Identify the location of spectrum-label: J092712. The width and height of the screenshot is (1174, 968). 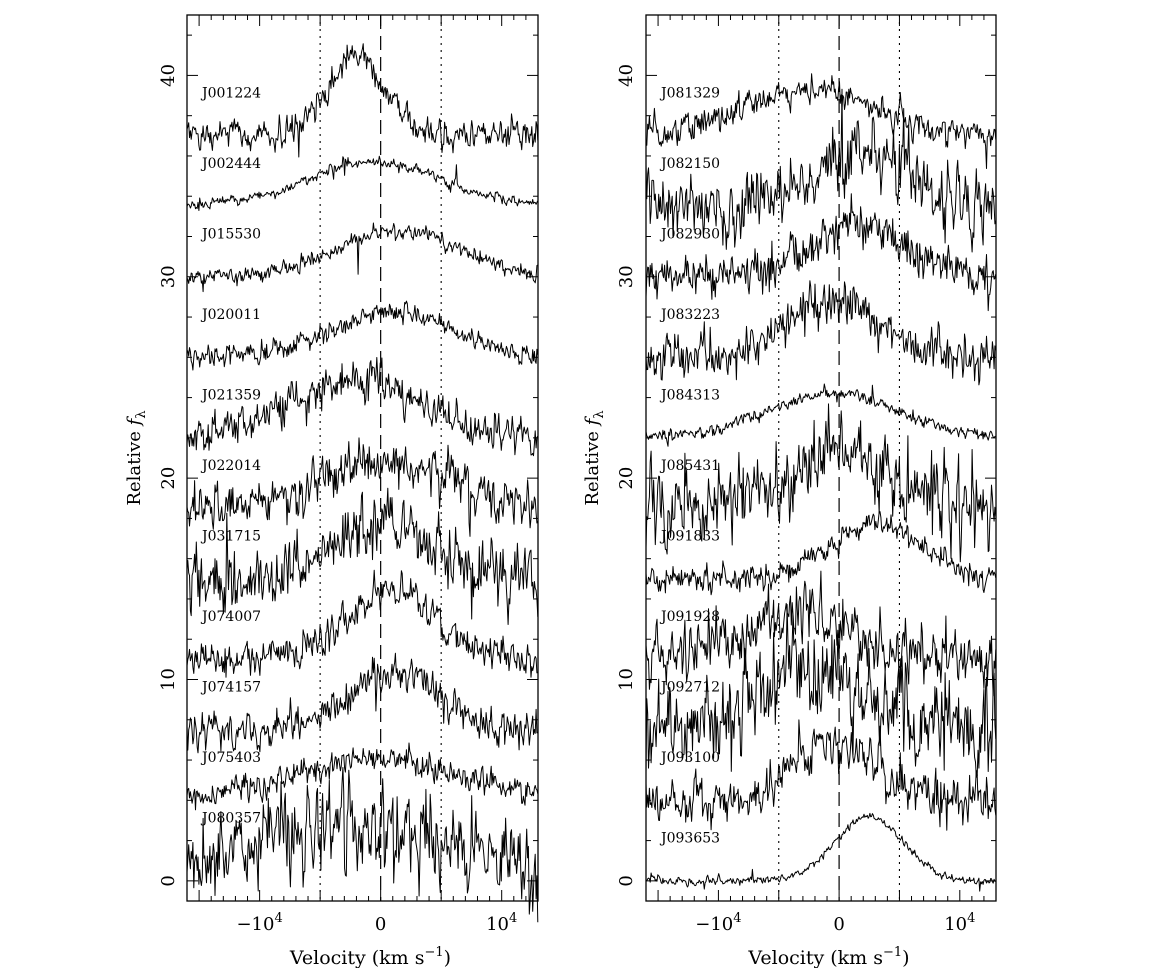
(689, 688).